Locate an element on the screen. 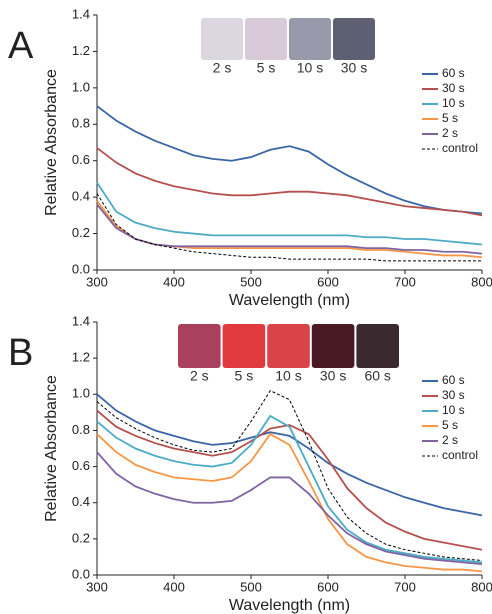  panel-label: B is located at coordinates (20, 353).